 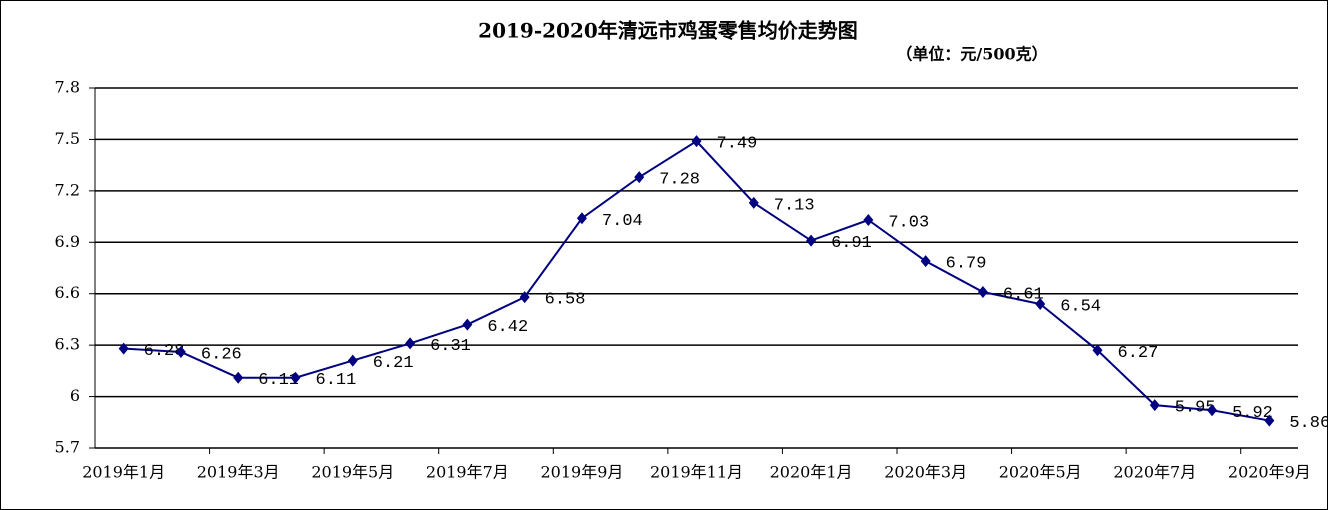 What do you see at coordinates (851, 243) in the screenshot?
I see `value-label: 6.91` at bounding box center [851, 243].